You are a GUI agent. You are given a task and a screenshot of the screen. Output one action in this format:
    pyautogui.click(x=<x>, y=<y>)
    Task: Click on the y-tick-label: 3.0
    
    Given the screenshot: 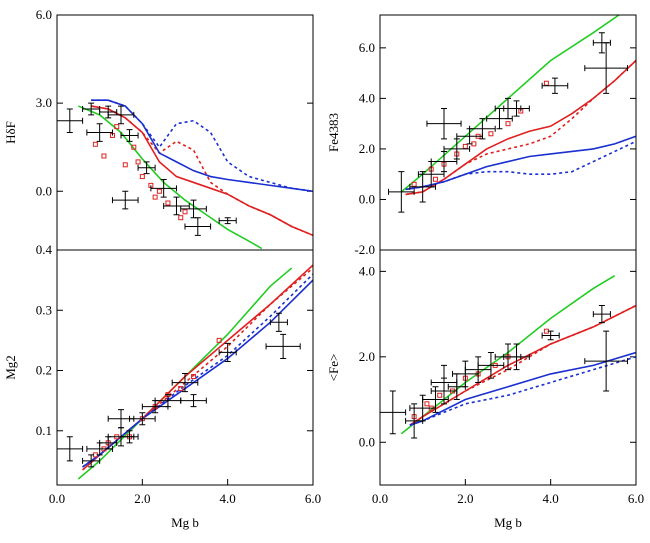 What is the action you would take?
    pyautogui.click(x=44, y=102)
    